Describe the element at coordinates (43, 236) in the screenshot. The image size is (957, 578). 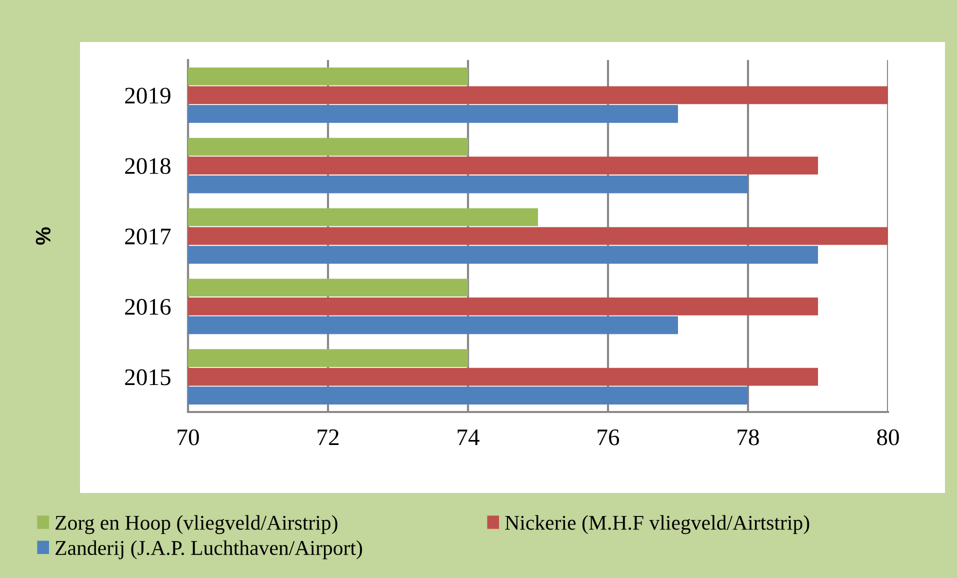
I see `y-axis-title: %` at that location.